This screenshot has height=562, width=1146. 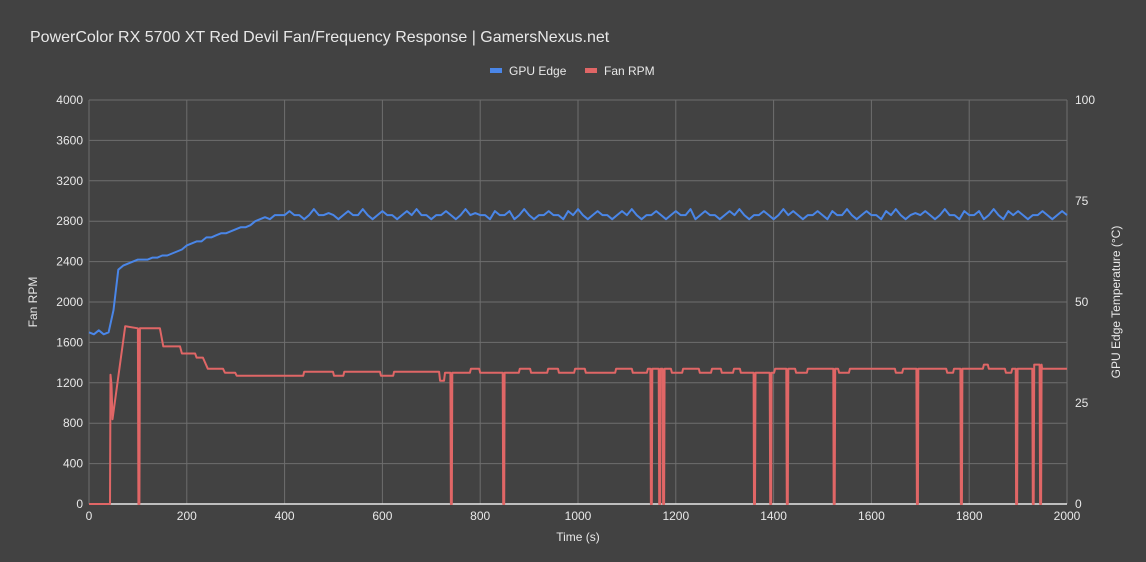 I want to click on y-tick-label: 1200, so click(x=69, y=383).